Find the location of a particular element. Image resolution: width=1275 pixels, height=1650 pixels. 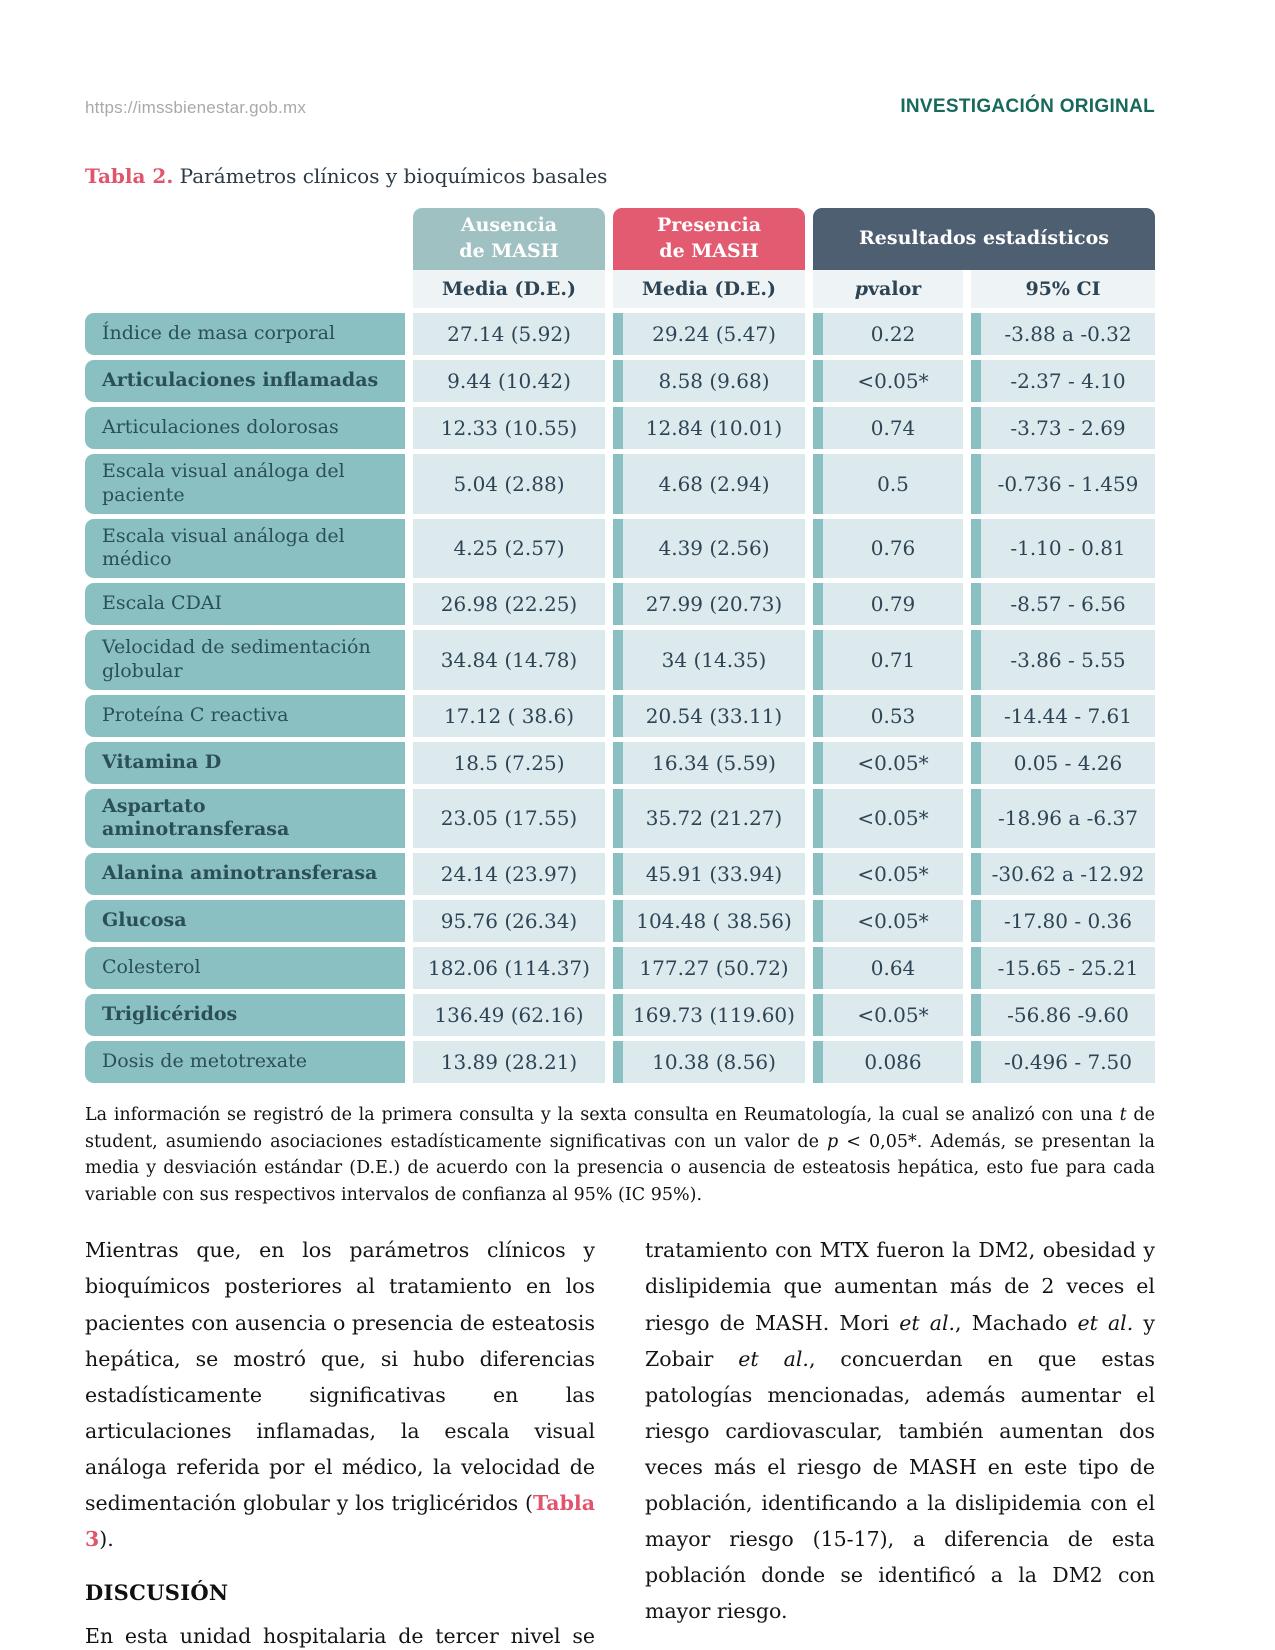

header-ausencia-line2: de MASH is located at coordinates (509, 251).